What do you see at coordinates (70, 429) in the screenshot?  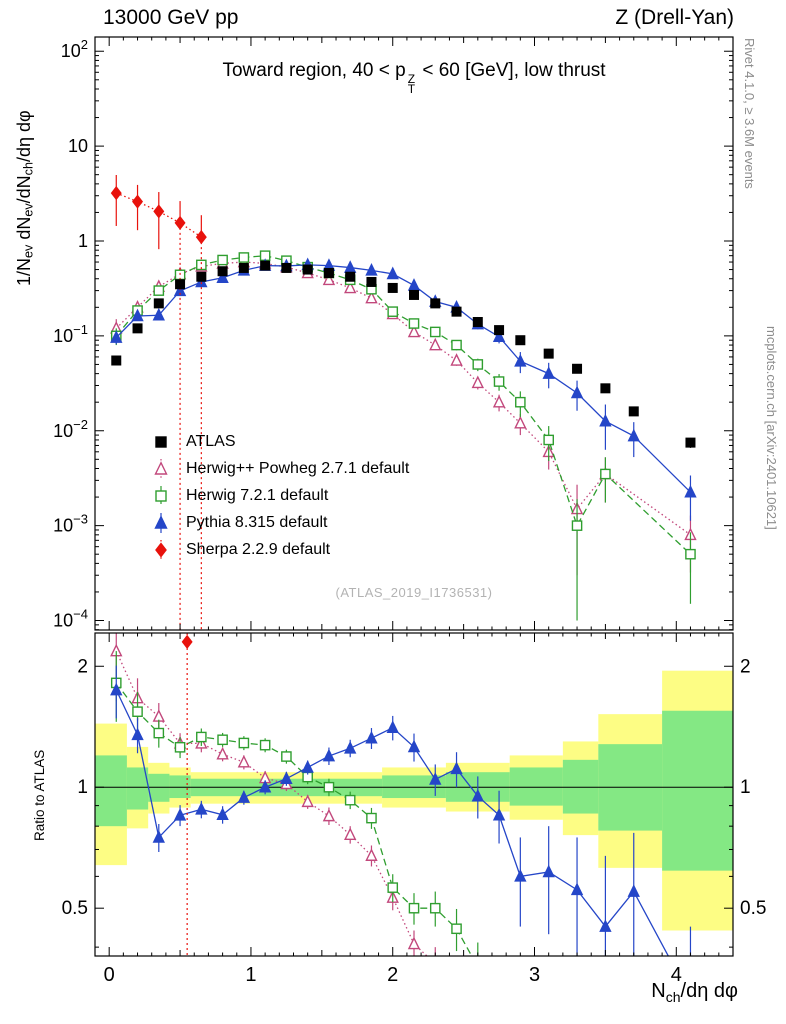 I see `tick-label: 10⁻²` at bounding box center [70, 429].